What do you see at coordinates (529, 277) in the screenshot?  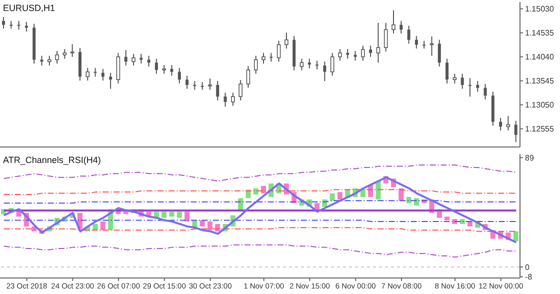 I see `y-tick-label: -8` at bounding box center [529, 277].